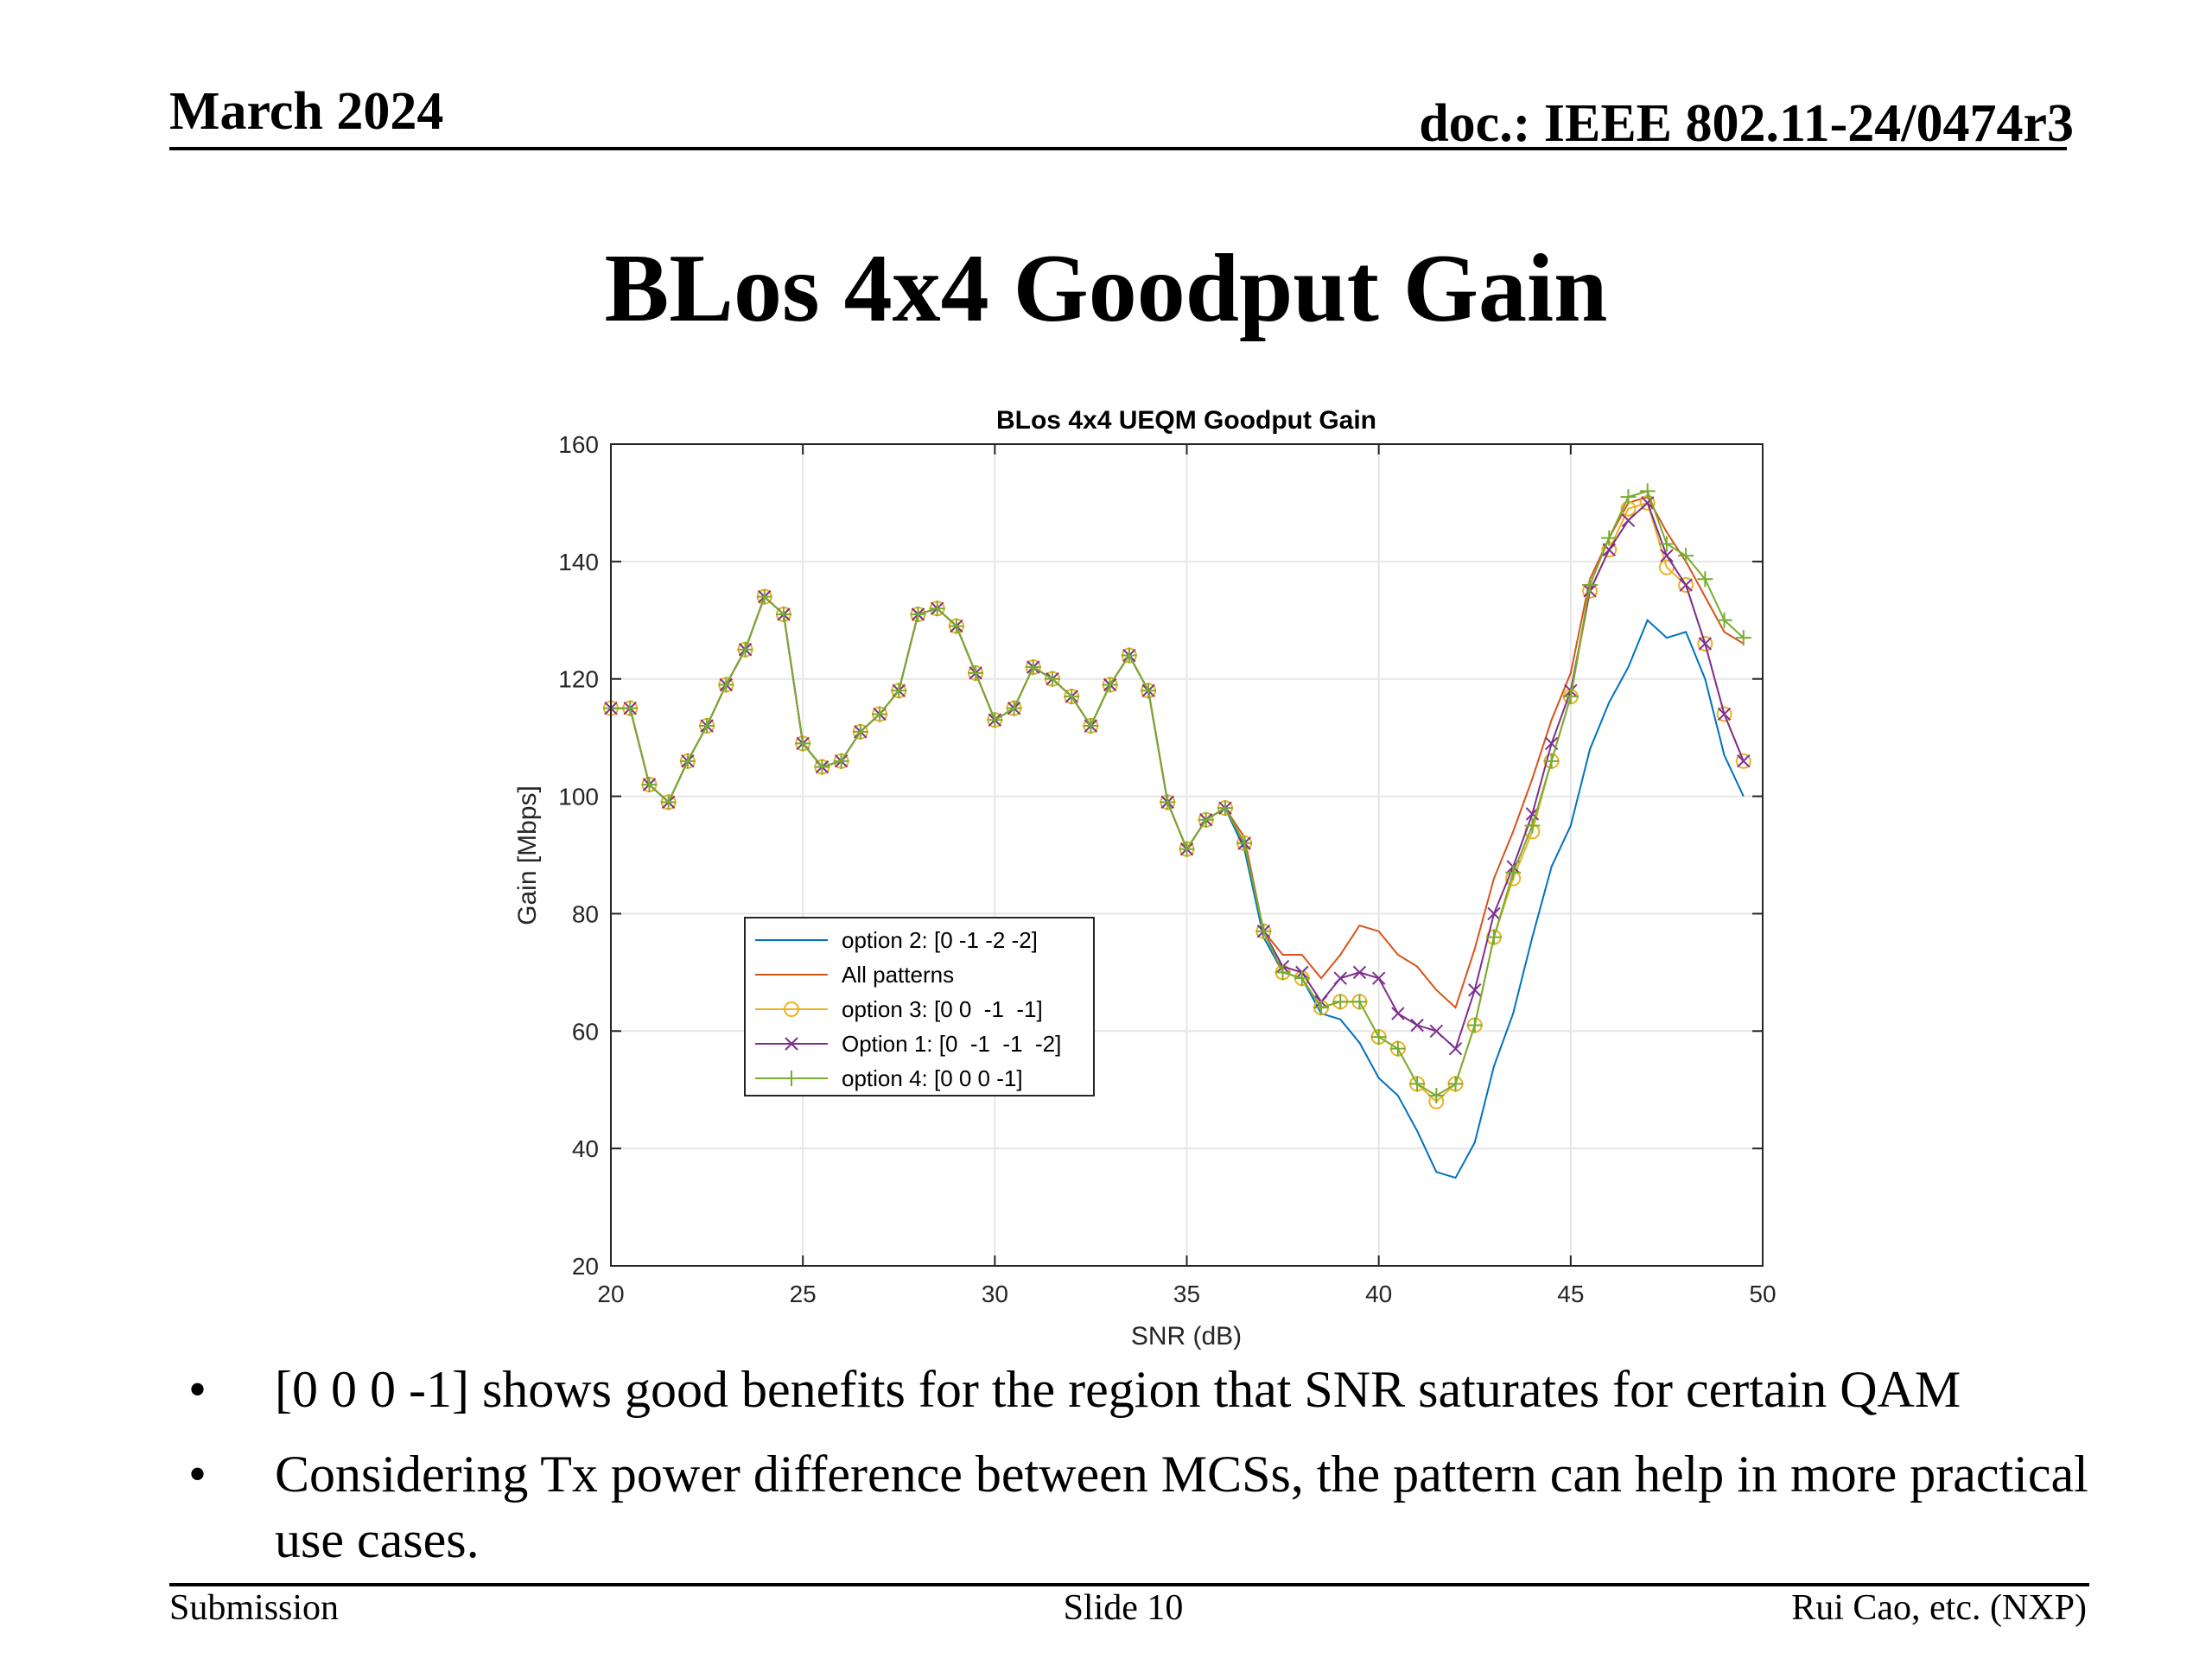 The width and height of the screenshot is (2212, 1659). I want to click on x-tick-label: 35, so click(1186, 1294).